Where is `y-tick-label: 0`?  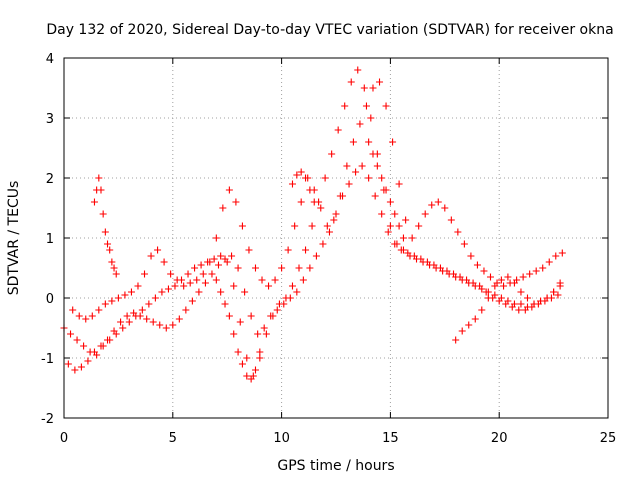 y-tick-label: 0 is located at coordinates (50, 299).